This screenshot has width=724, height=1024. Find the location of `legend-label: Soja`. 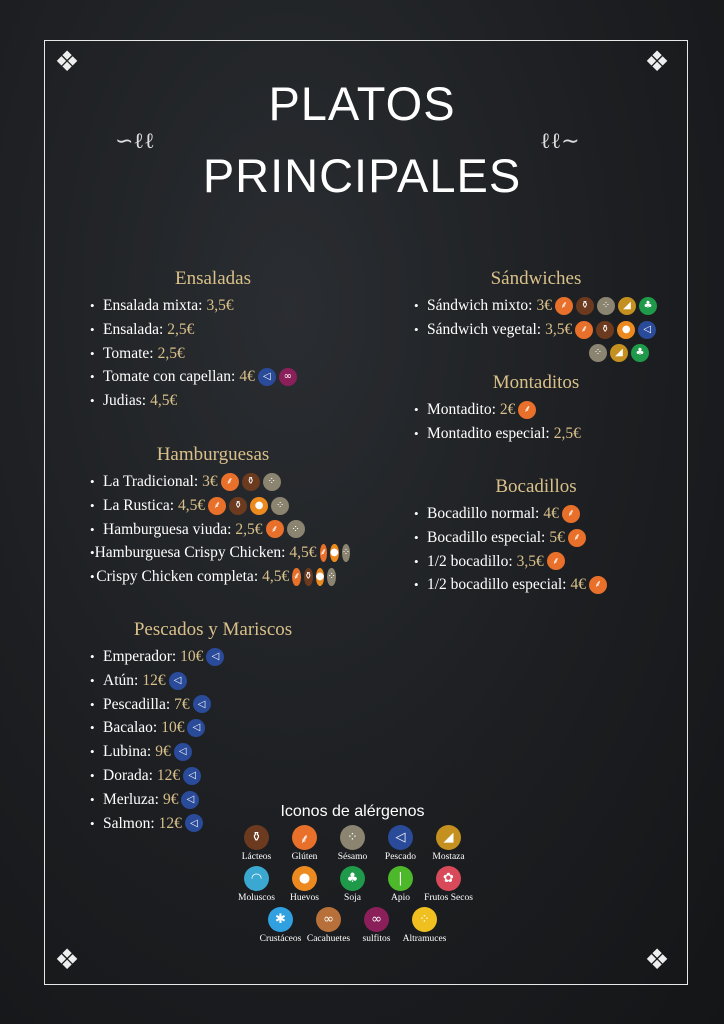

legend-label: Soja is located at coordinates (352, 898).